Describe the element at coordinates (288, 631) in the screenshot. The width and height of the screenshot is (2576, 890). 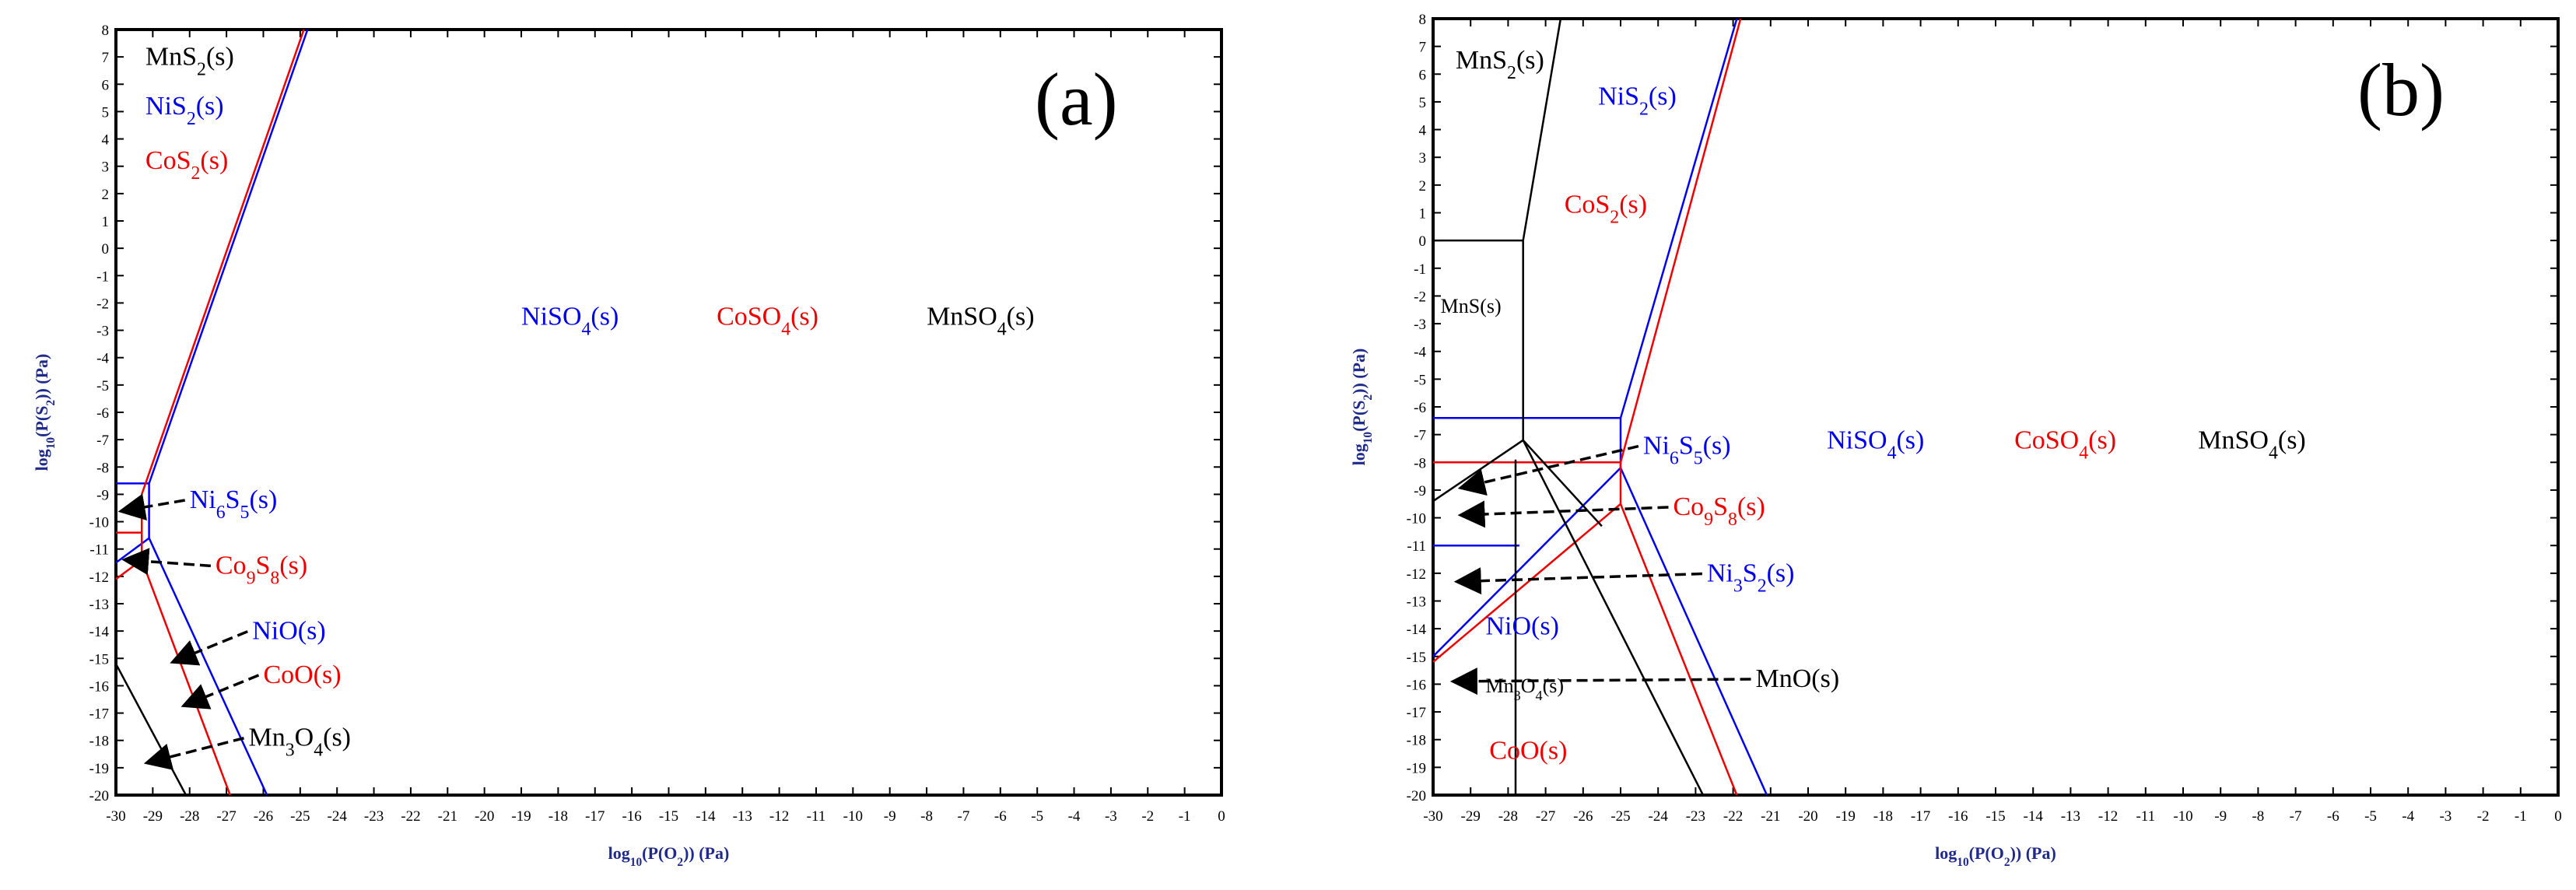
I see `phase-label: NiO(s)` at that location.